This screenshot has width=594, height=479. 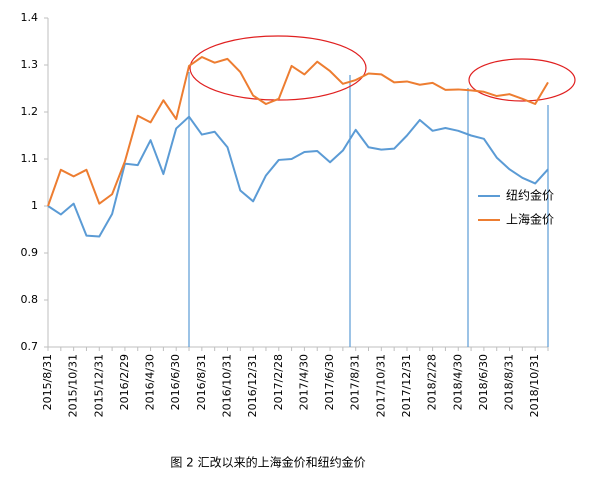 I want to click on x-tick-label: 2016/6/30, so click(x=175, y=382).